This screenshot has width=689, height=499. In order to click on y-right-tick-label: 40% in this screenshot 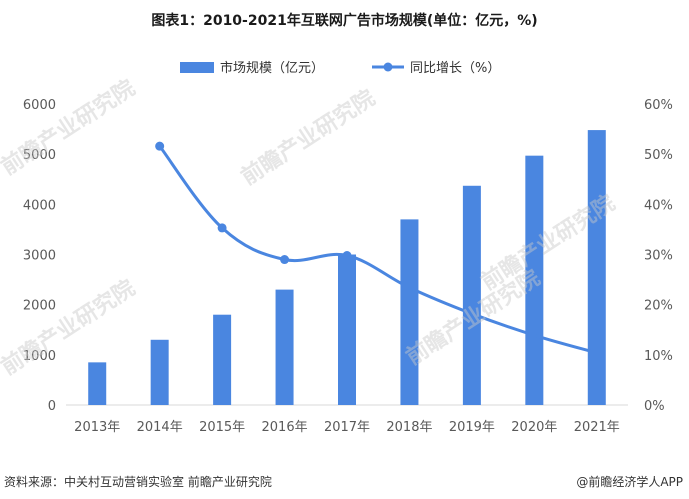, I will do `click(658, 205)`.